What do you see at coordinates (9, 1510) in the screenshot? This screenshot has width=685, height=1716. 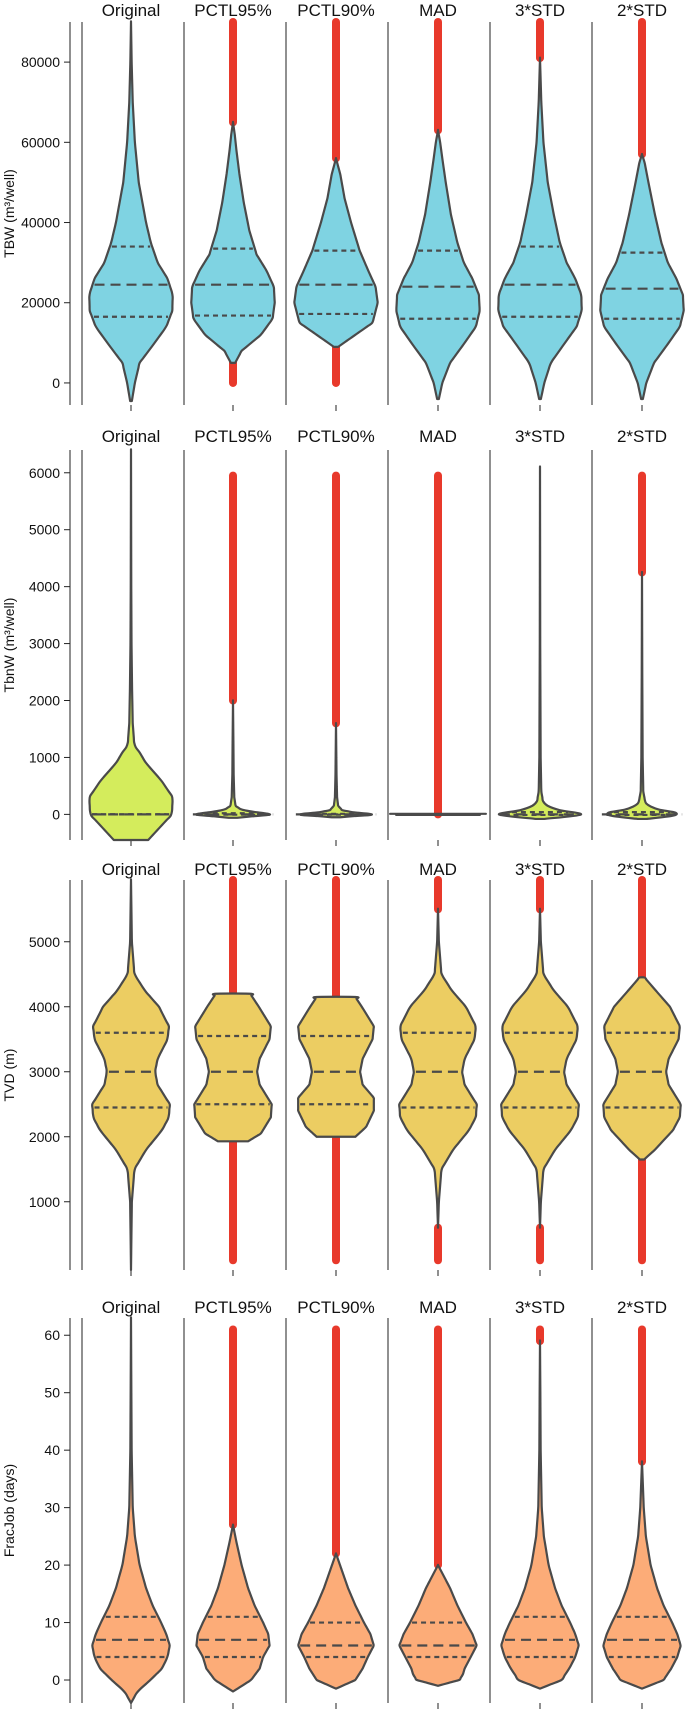 I see `y-axis-label: FracJob (days)` at bounding box center [9, 1510].